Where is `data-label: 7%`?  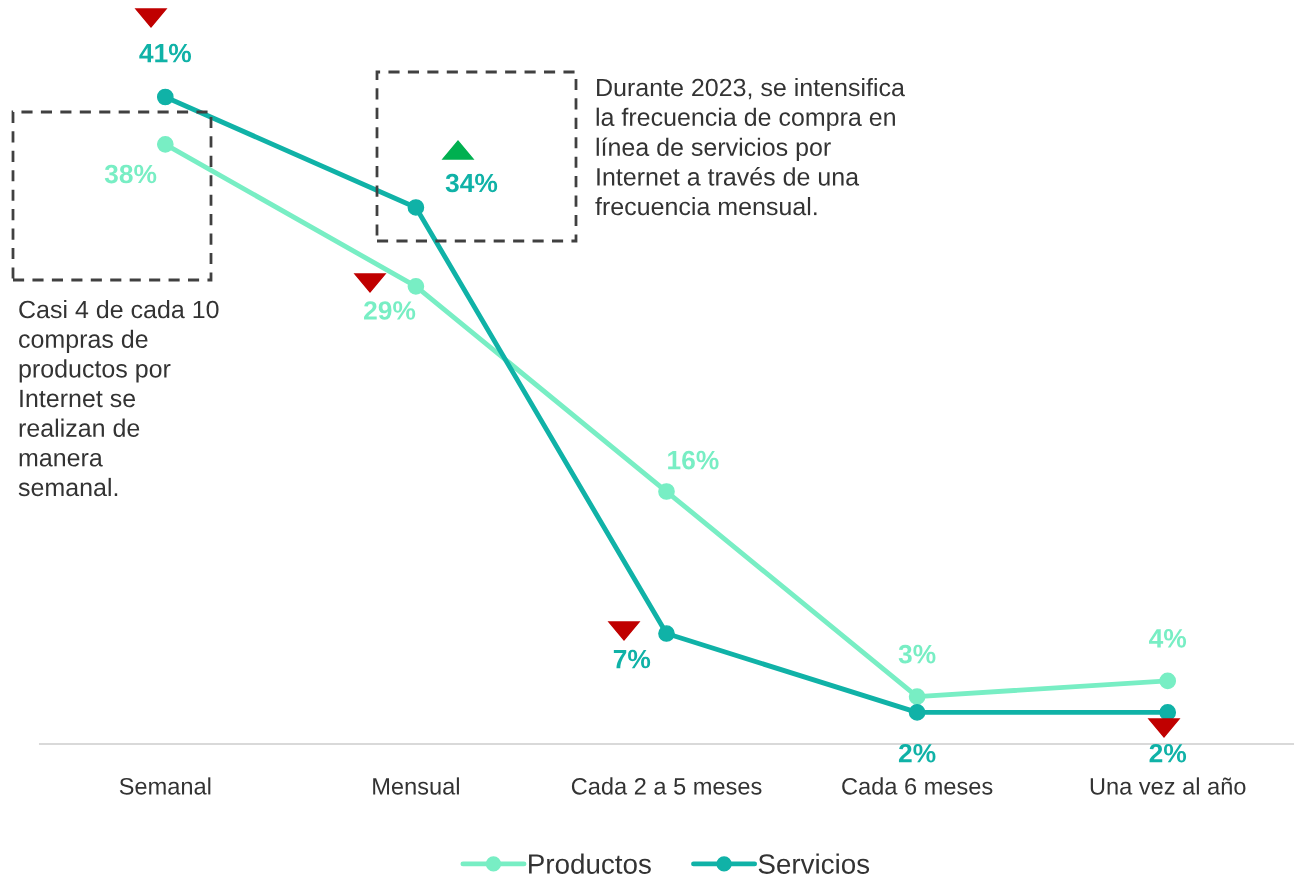 data-label: 7% is located at coordinates (632, 659).